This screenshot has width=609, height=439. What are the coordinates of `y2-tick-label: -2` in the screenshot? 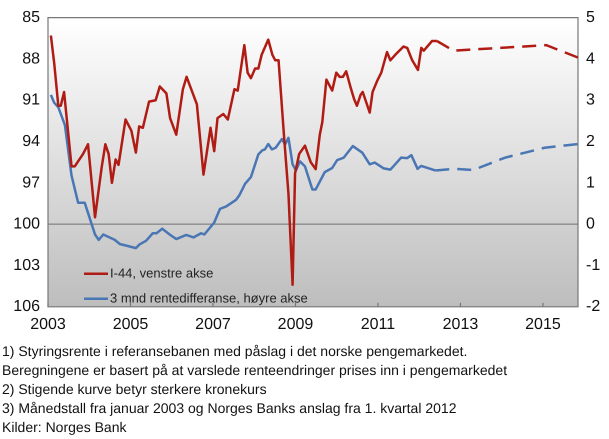 It's located at (593, 307).